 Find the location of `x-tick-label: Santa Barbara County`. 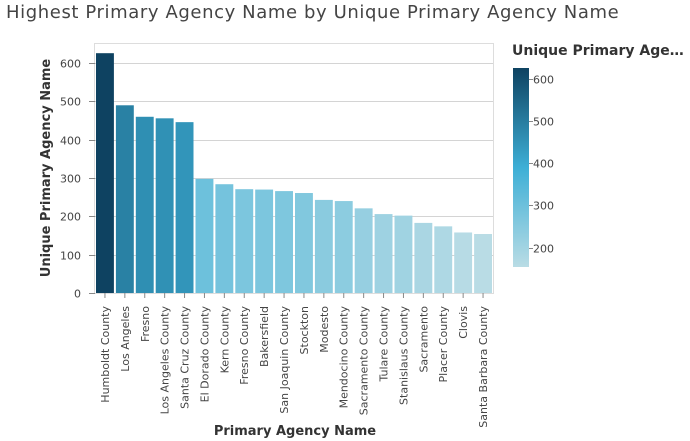

x-tick-label: Santa Barbara County is located at coordinates (483, 367).